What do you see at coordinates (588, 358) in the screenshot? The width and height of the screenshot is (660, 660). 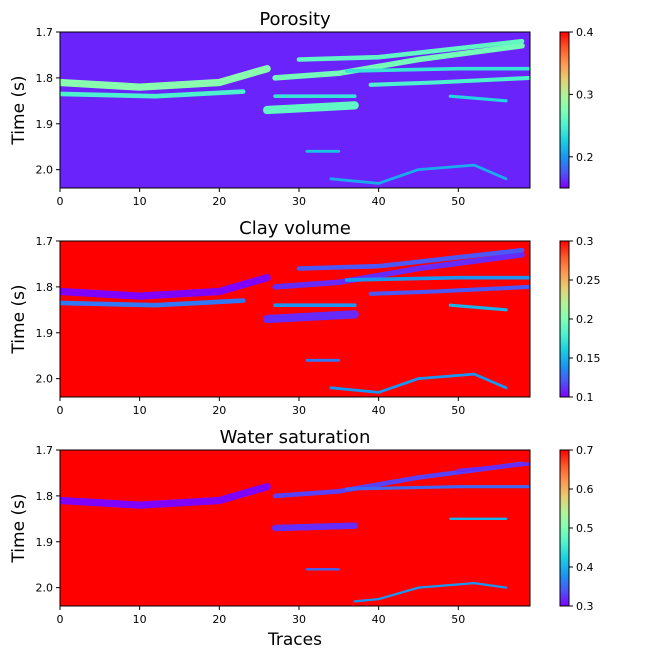 I see `colorbar-tick-label: 0.15` at bounding box center [588, 358].